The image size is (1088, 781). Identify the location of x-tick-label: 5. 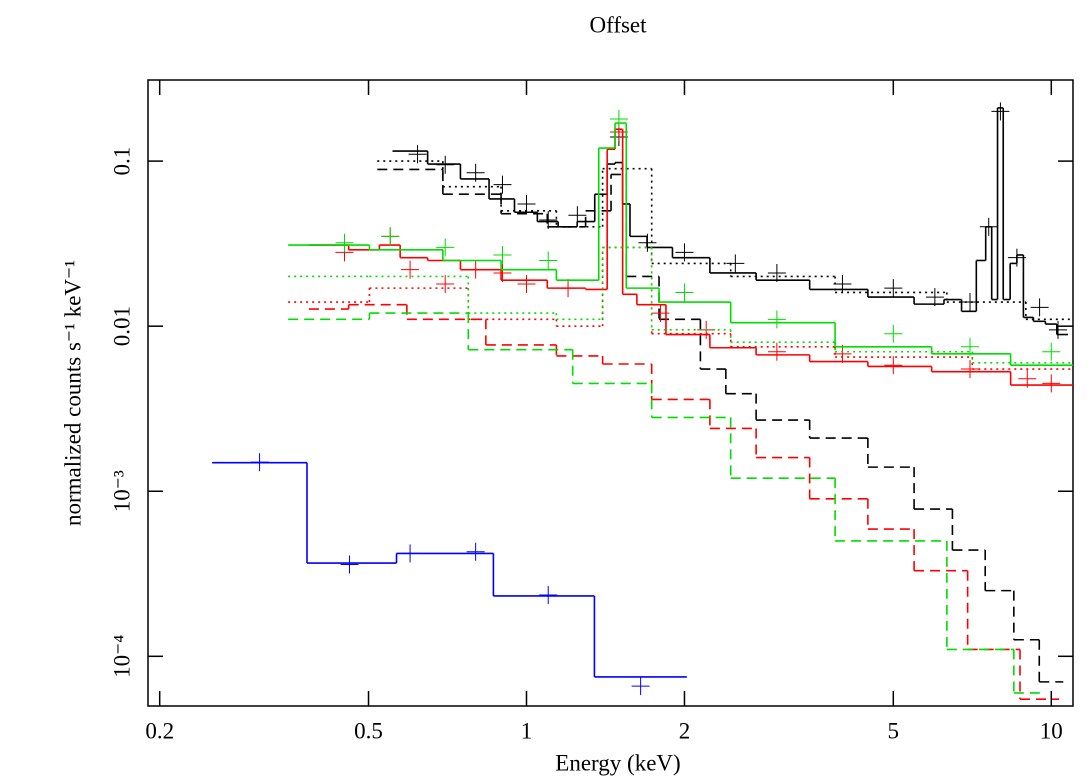
(894, 730).